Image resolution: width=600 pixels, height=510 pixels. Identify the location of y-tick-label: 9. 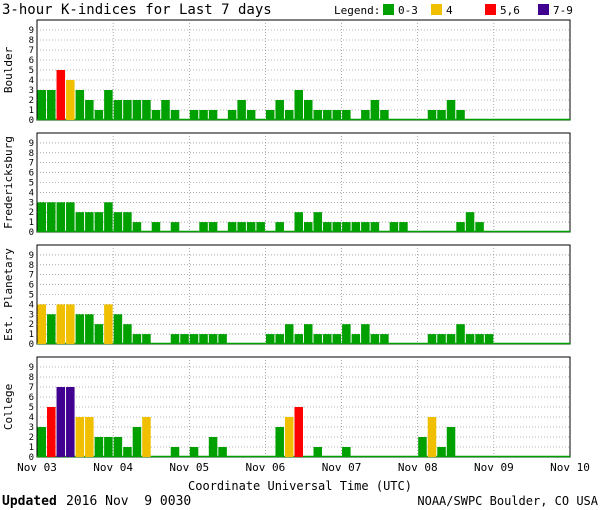
(31, 31).